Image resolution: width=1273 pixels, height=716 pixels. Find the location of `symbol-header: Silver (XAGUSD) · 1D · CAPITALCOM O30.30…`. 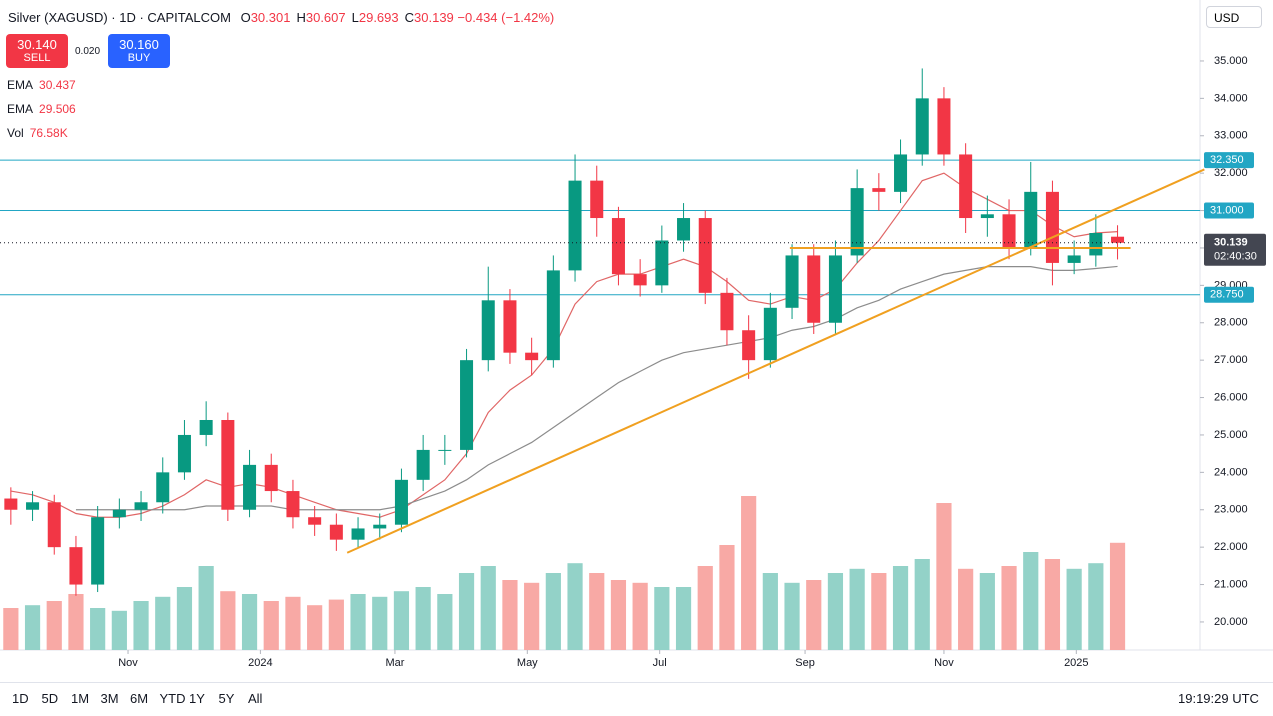

symbol-header: Silver (XAGUSD) · 1D · CAPITALCOM O30.30… is located at coordinates (281, 17).